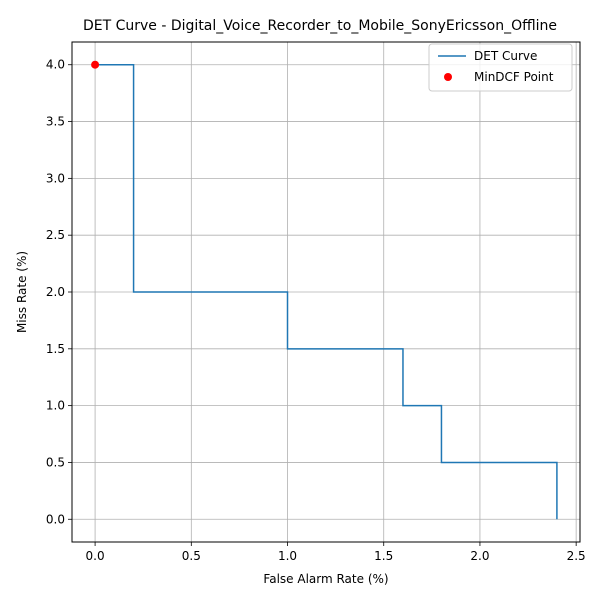 This screenshot has height=600, width=600. What do you see at coordinates (191, 556) in the screenshot?
I see `x-tick-label: 0.5` at bounding box center [191, 556].